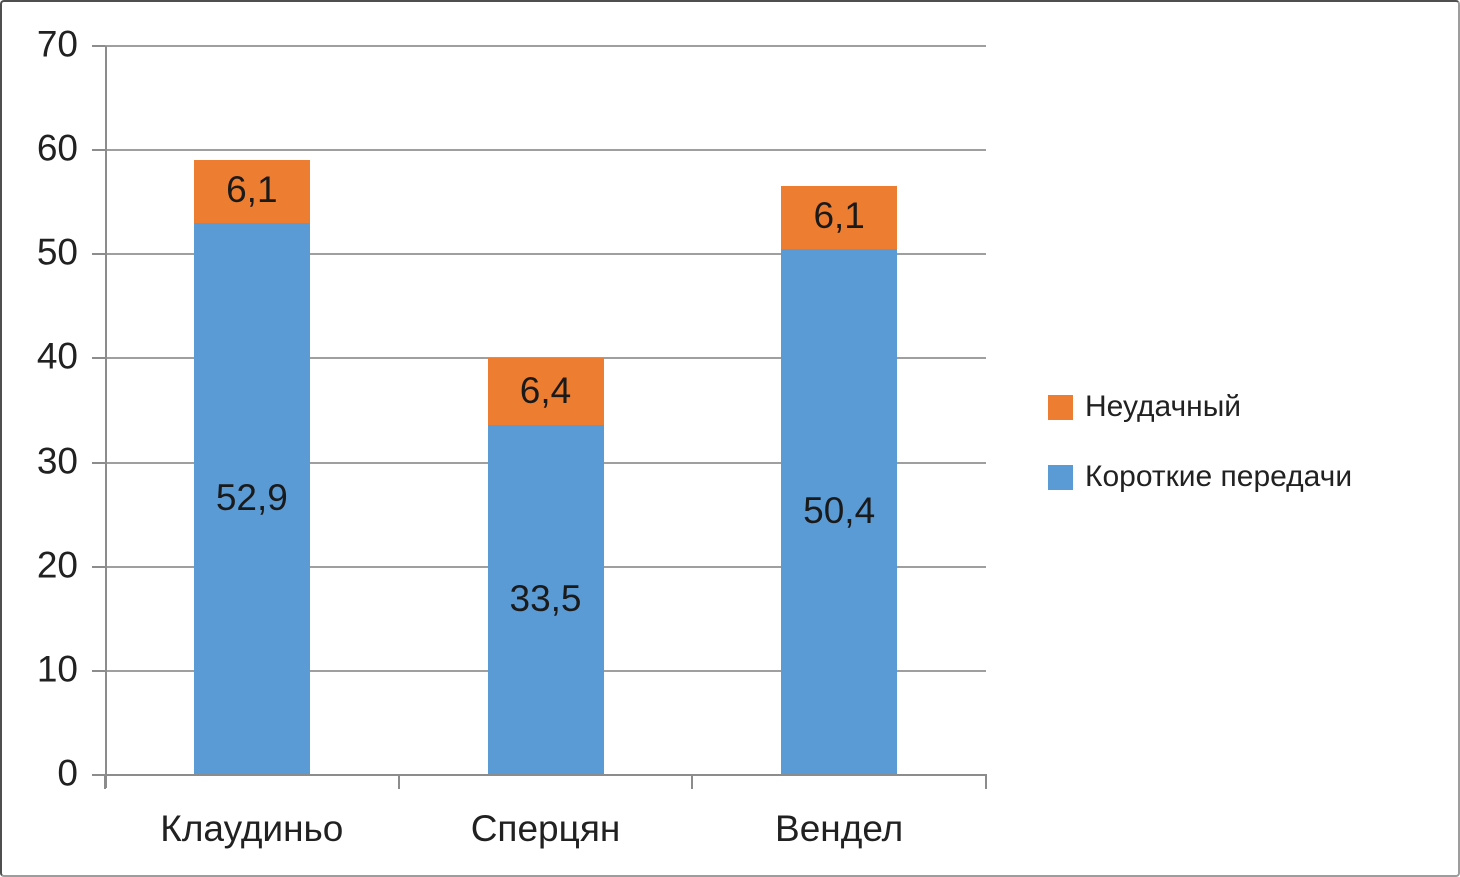 The width and height of the screenshot is (1460, 877). I want to click on bar-value-label: 6,4, so click(545, 390).